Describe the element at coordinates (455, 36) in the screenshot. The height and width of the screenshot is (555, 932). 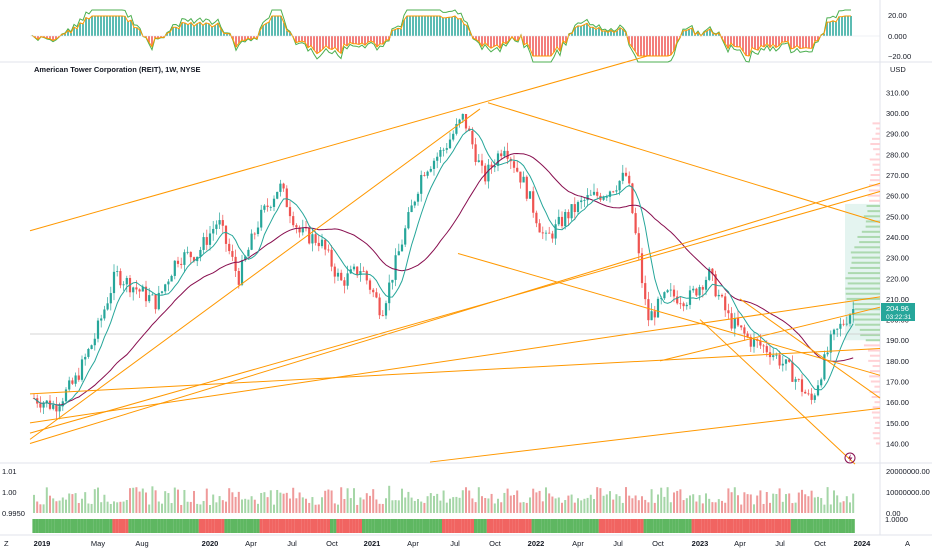
I see `macd-pane` at that location.